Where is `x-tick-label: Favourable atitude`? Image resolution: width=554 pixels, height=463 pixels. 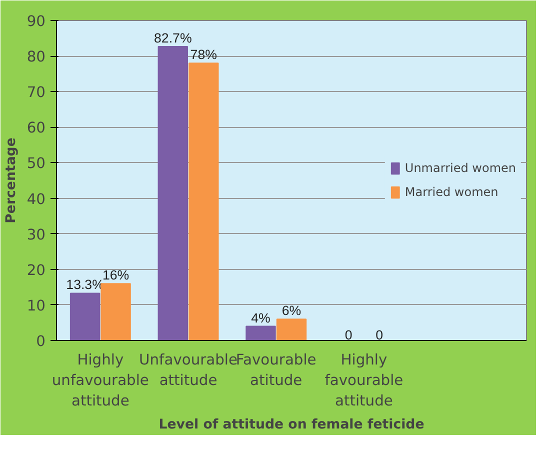 x-tick-label: Favourable atitude is located at coordinates (276, 370).